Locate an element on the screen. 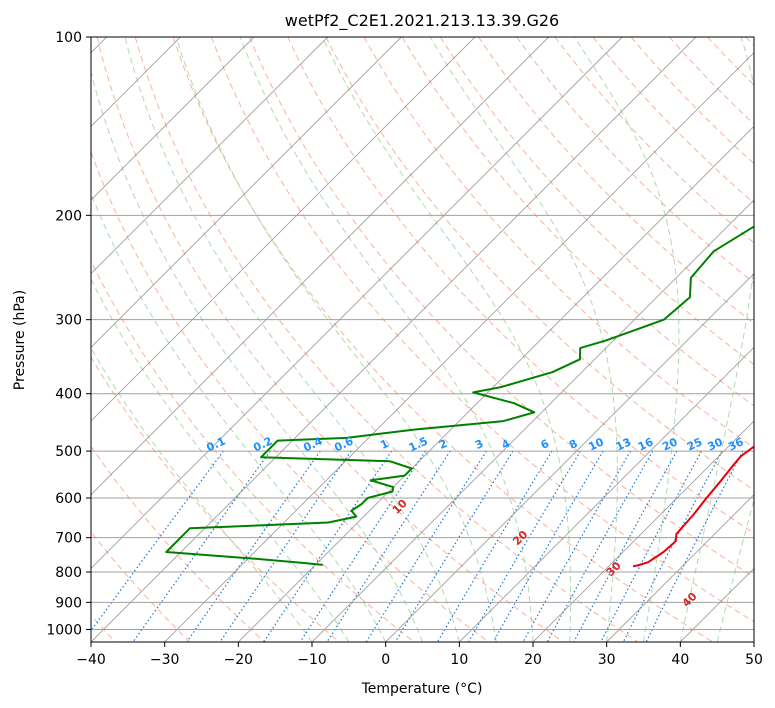 Image resolution: width=775 pixels, height=708 pixels. y-tick-label: 1000 is located at coordinates (64, 630).